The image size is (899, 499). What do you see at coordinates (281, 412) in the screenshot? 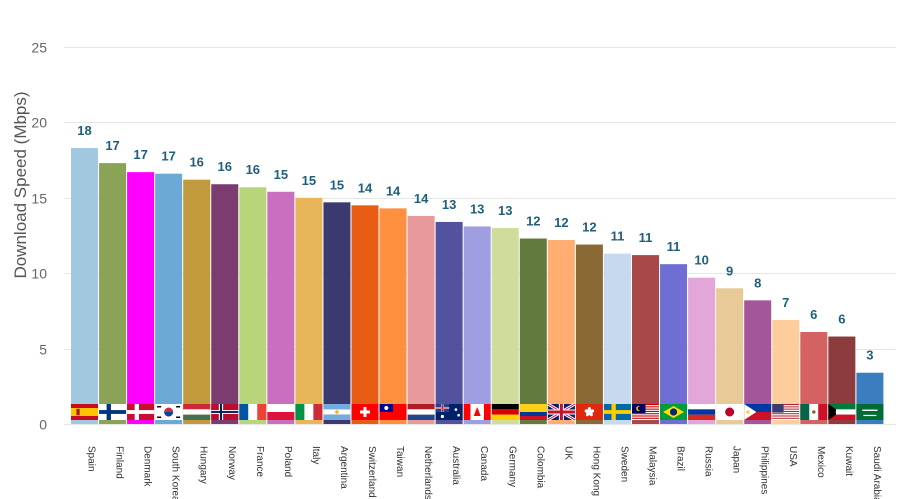
I see `flag-poland-icon` at bounding box center [281, 412].